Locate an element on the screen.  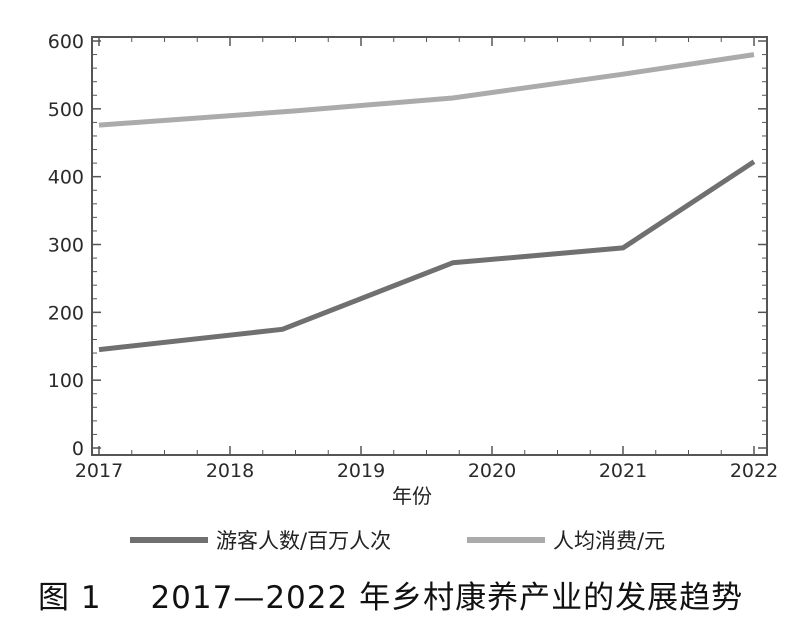
x-tick-label: 2020 is located at coordinates (492, 471).